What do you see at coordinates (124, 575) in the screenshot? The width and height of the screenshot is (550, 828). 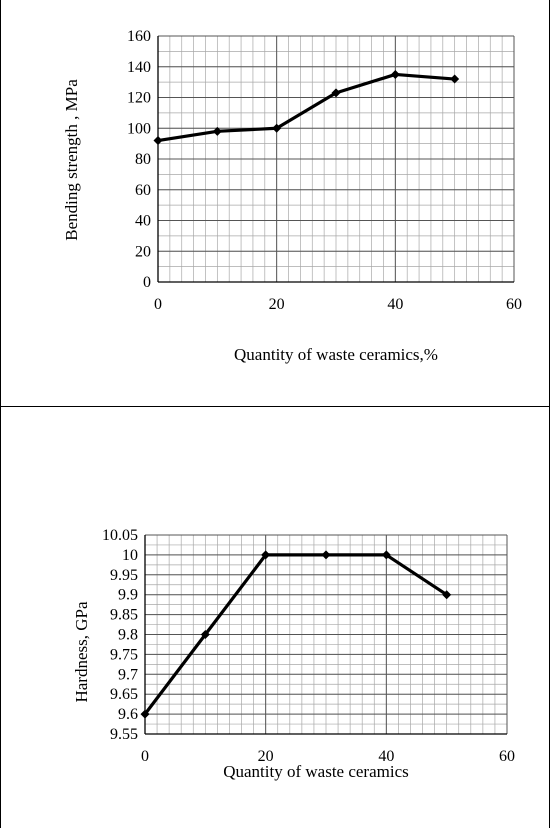 I see `y-tick-label: 9.95` at bounding box center [124, 575].